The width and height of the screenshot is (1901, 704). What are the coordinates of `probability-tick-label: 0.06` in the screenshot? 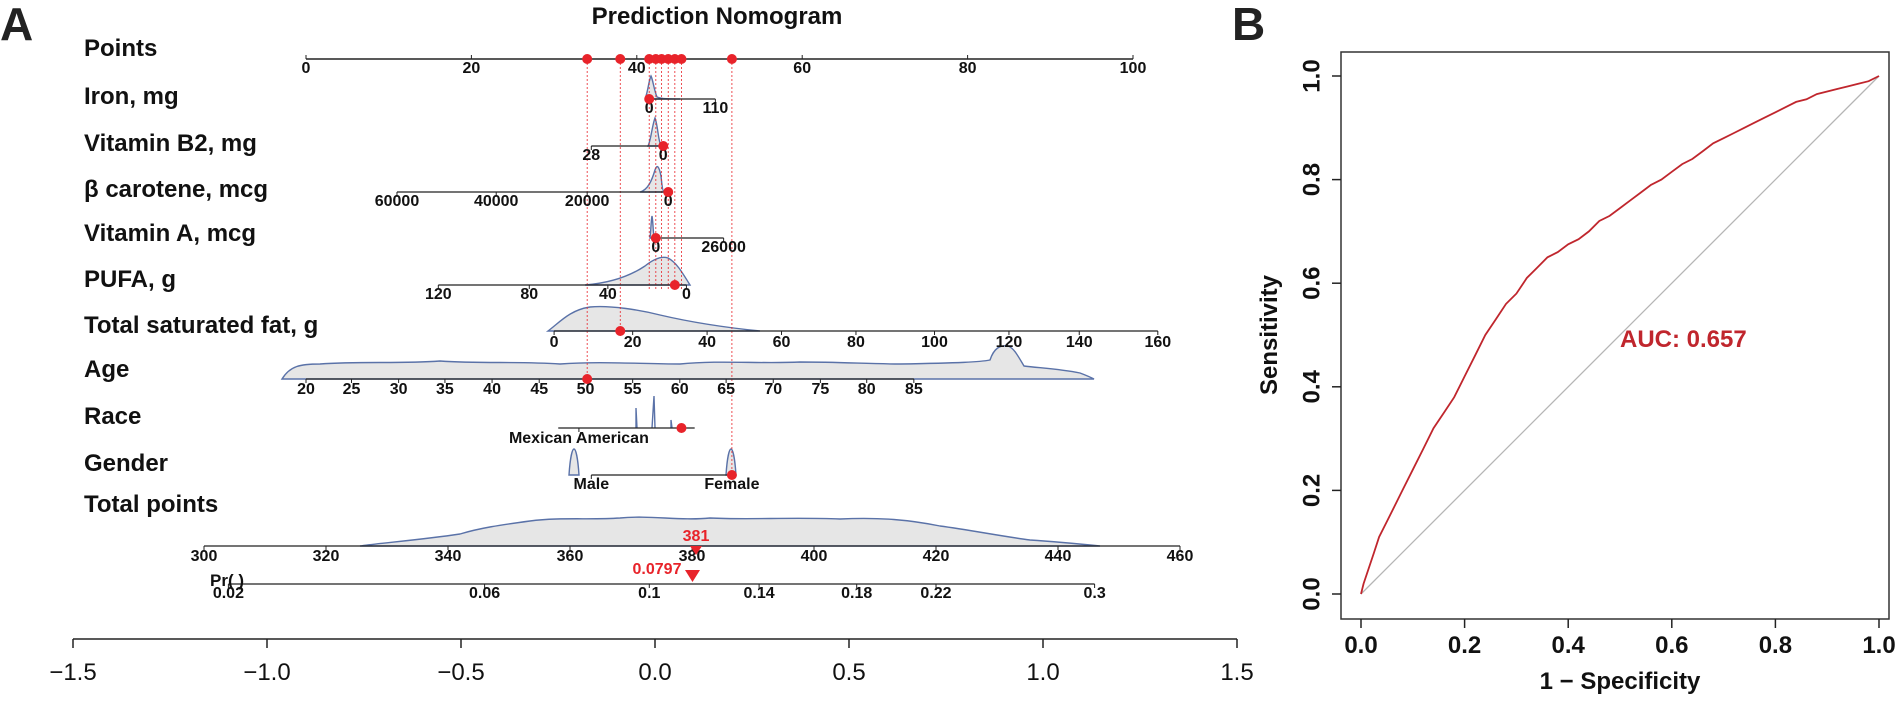 It's located at (484, 593).